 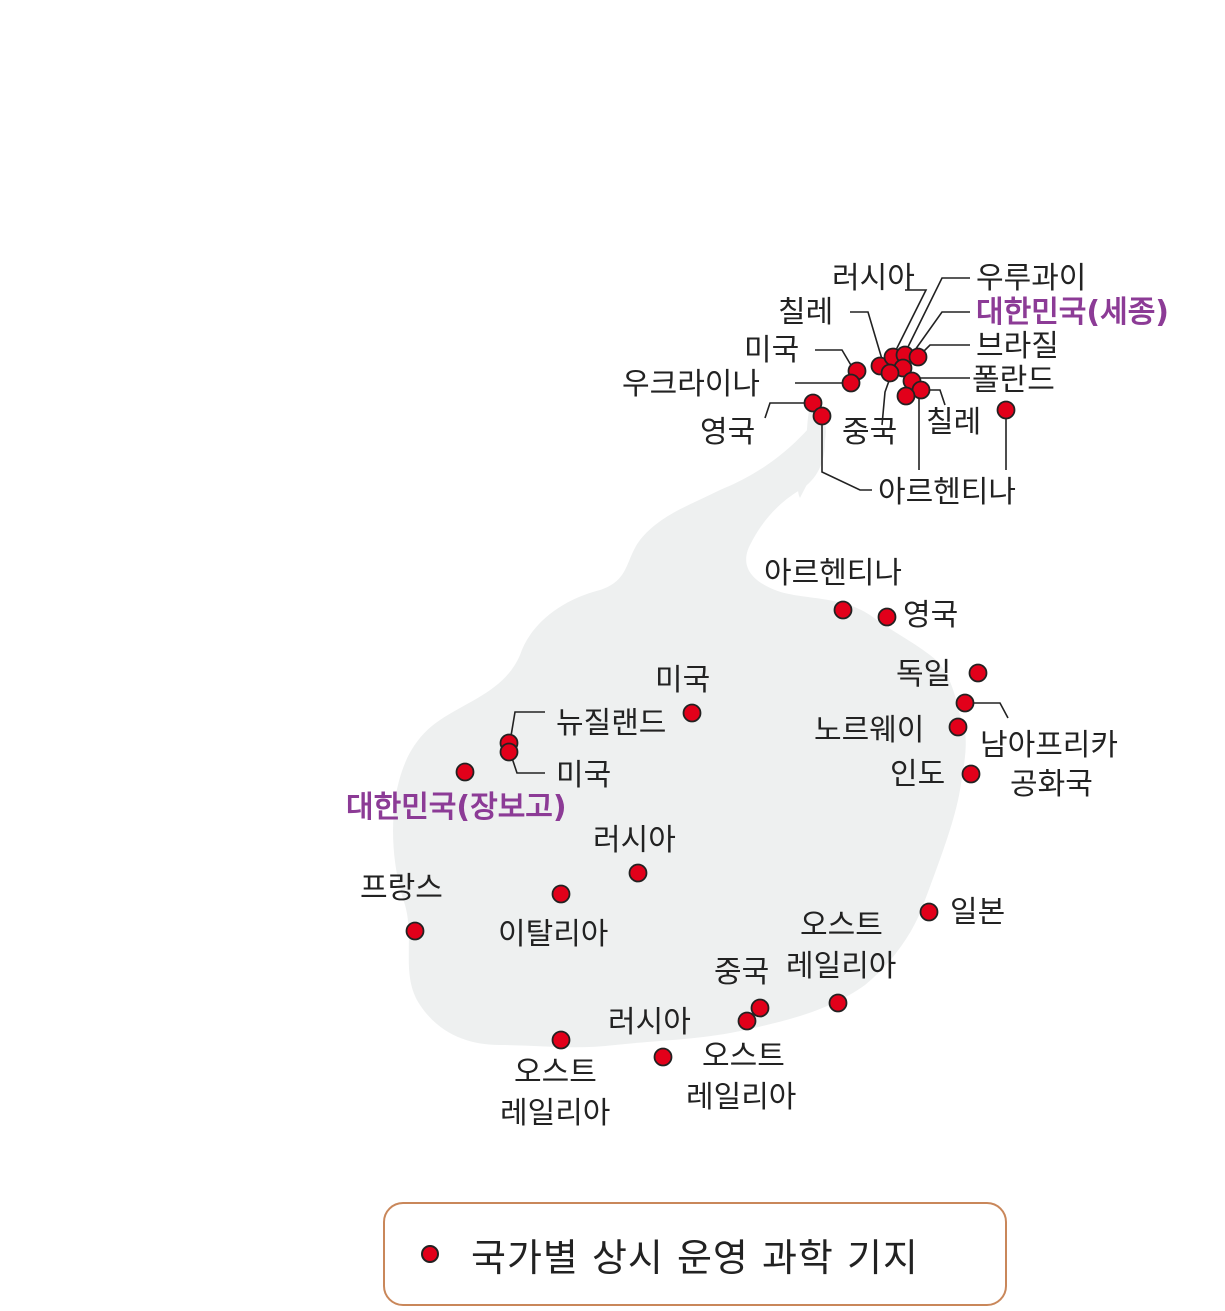 I want to click on label-m-sa-line1: 남아프리카, so click(x=1049, y=745).